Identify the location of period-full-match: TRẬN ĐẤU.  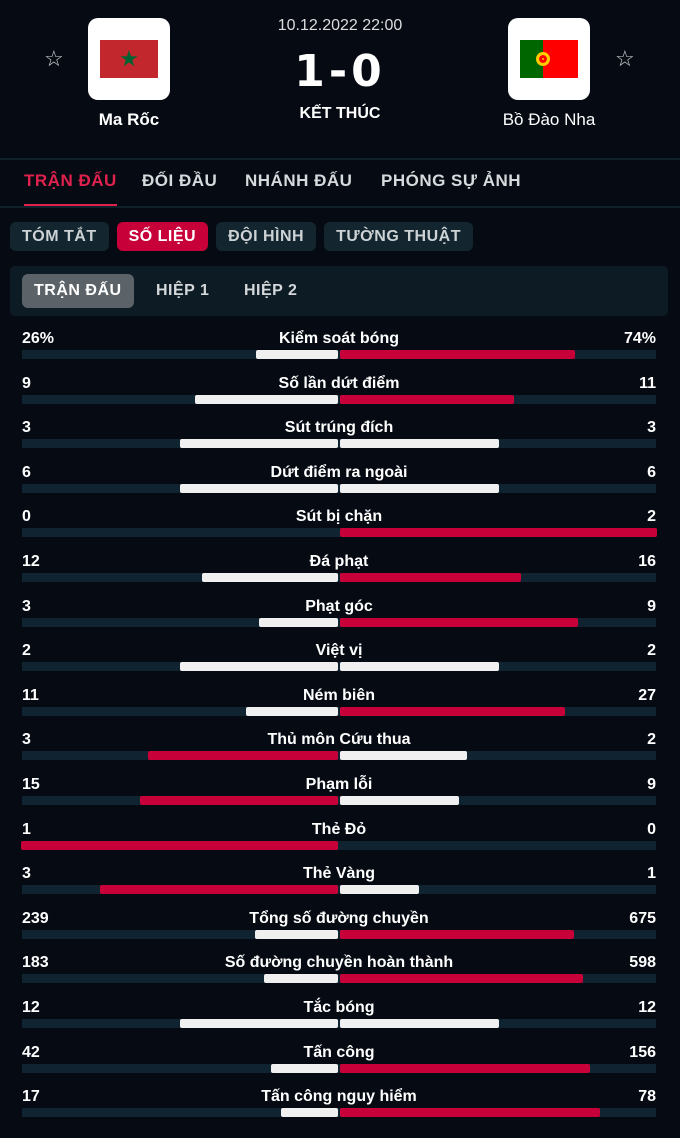
(78, 291).